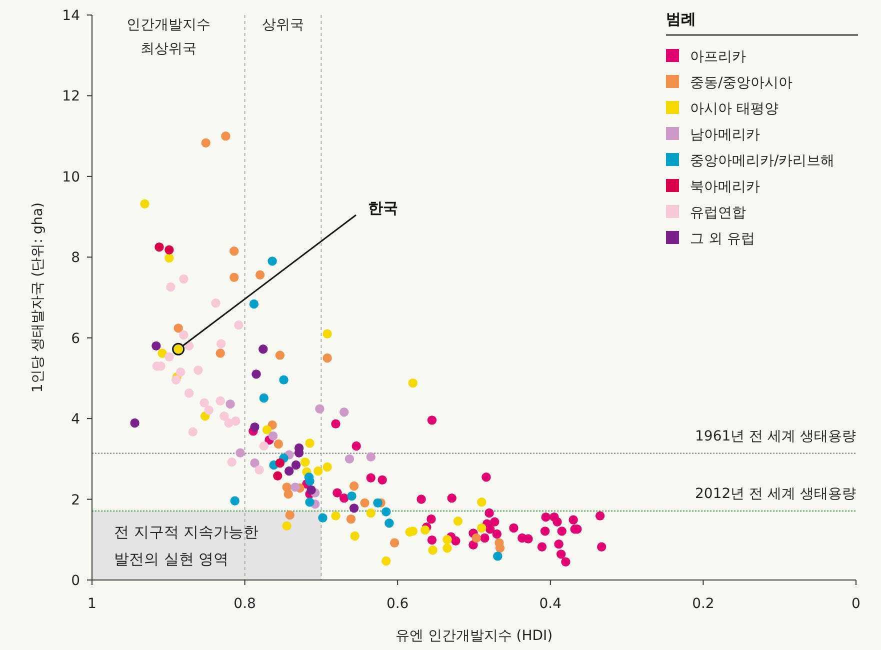 This screenshot has width=881, height=650. I want to click on x-tick-label: 0, so click(856, 604).